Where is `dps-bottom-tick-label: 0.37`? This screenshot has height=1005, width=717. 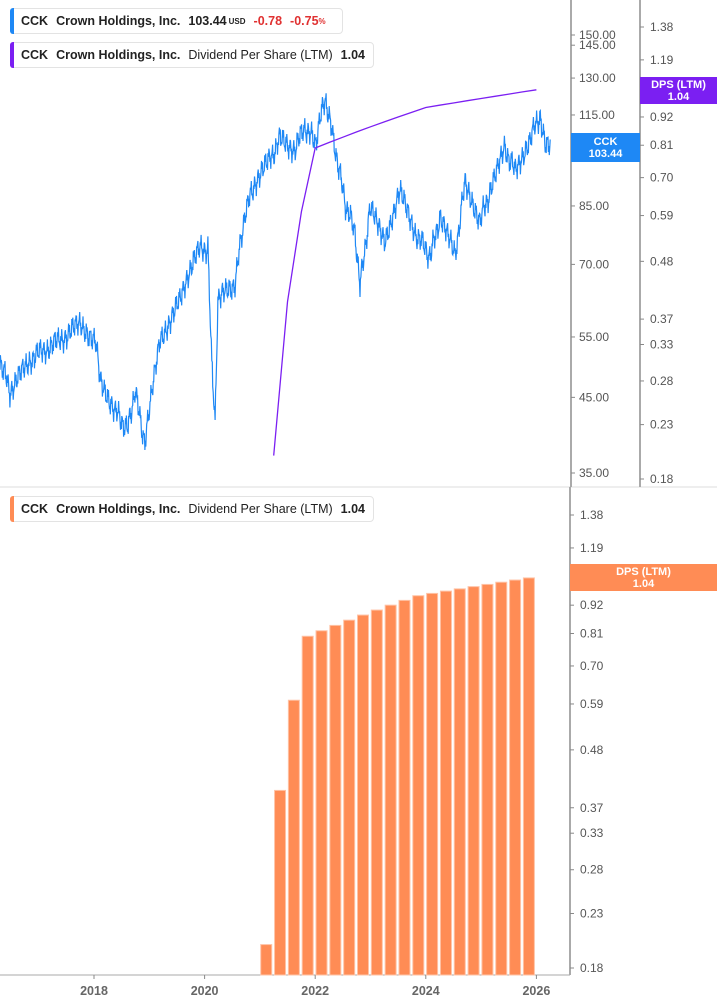
dps-bottom-tick-label: 0.37 is located at coordinates (592, 808).